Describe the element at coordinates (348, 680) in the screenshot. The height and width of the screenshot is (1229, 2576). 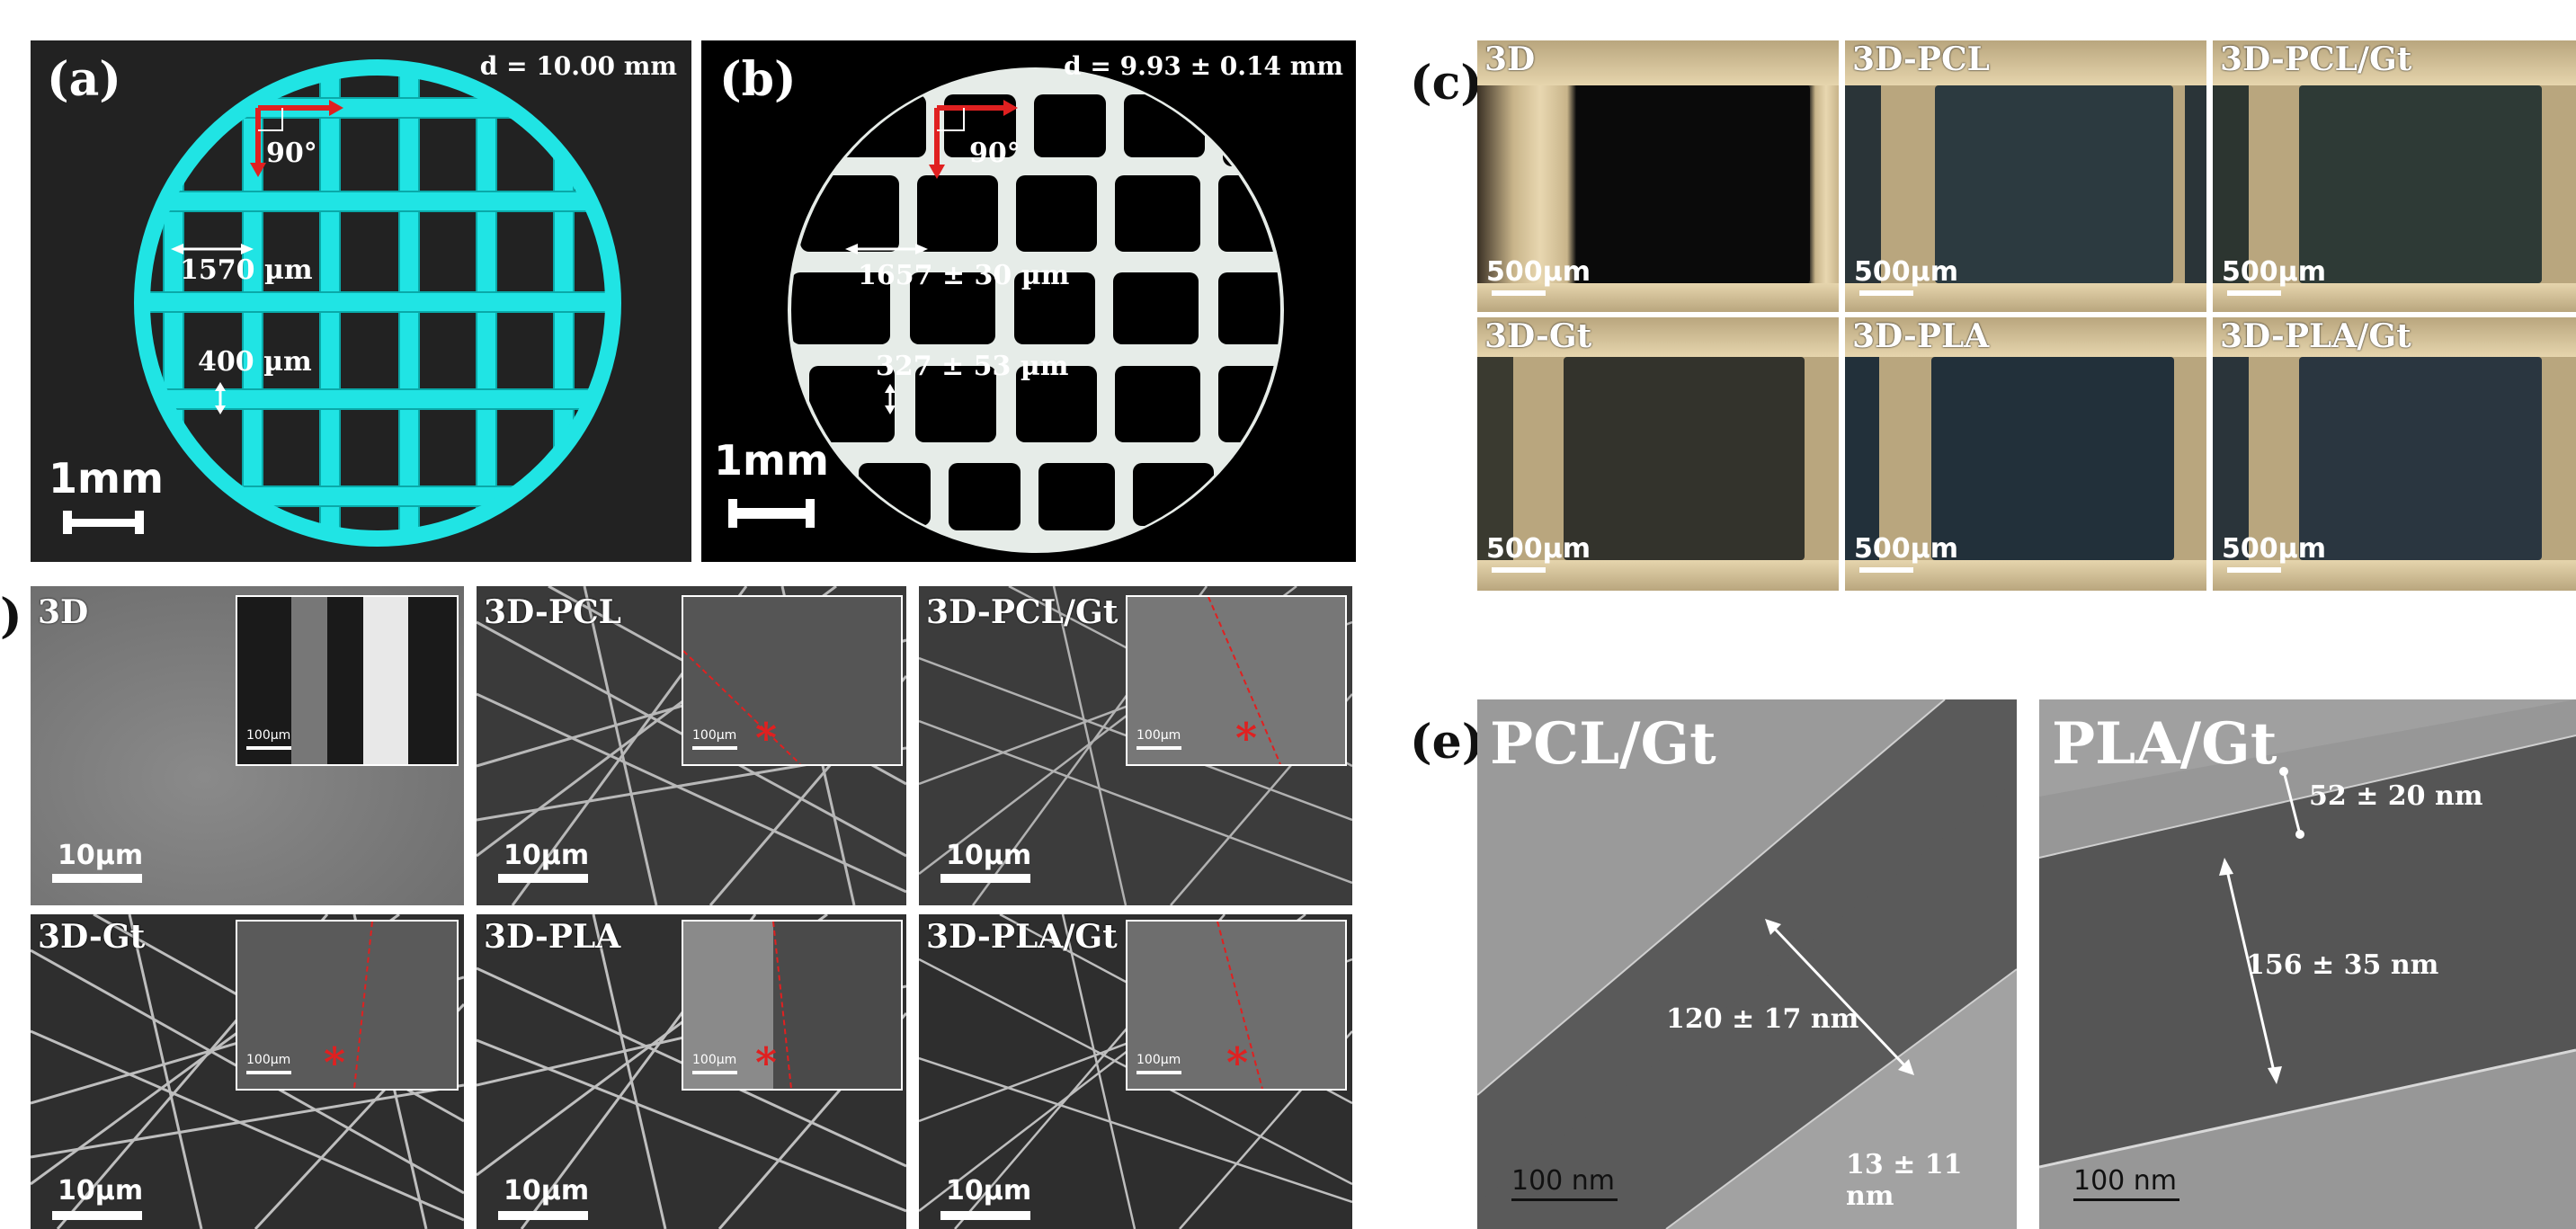
I see `inset-image: 100µm` at that location.